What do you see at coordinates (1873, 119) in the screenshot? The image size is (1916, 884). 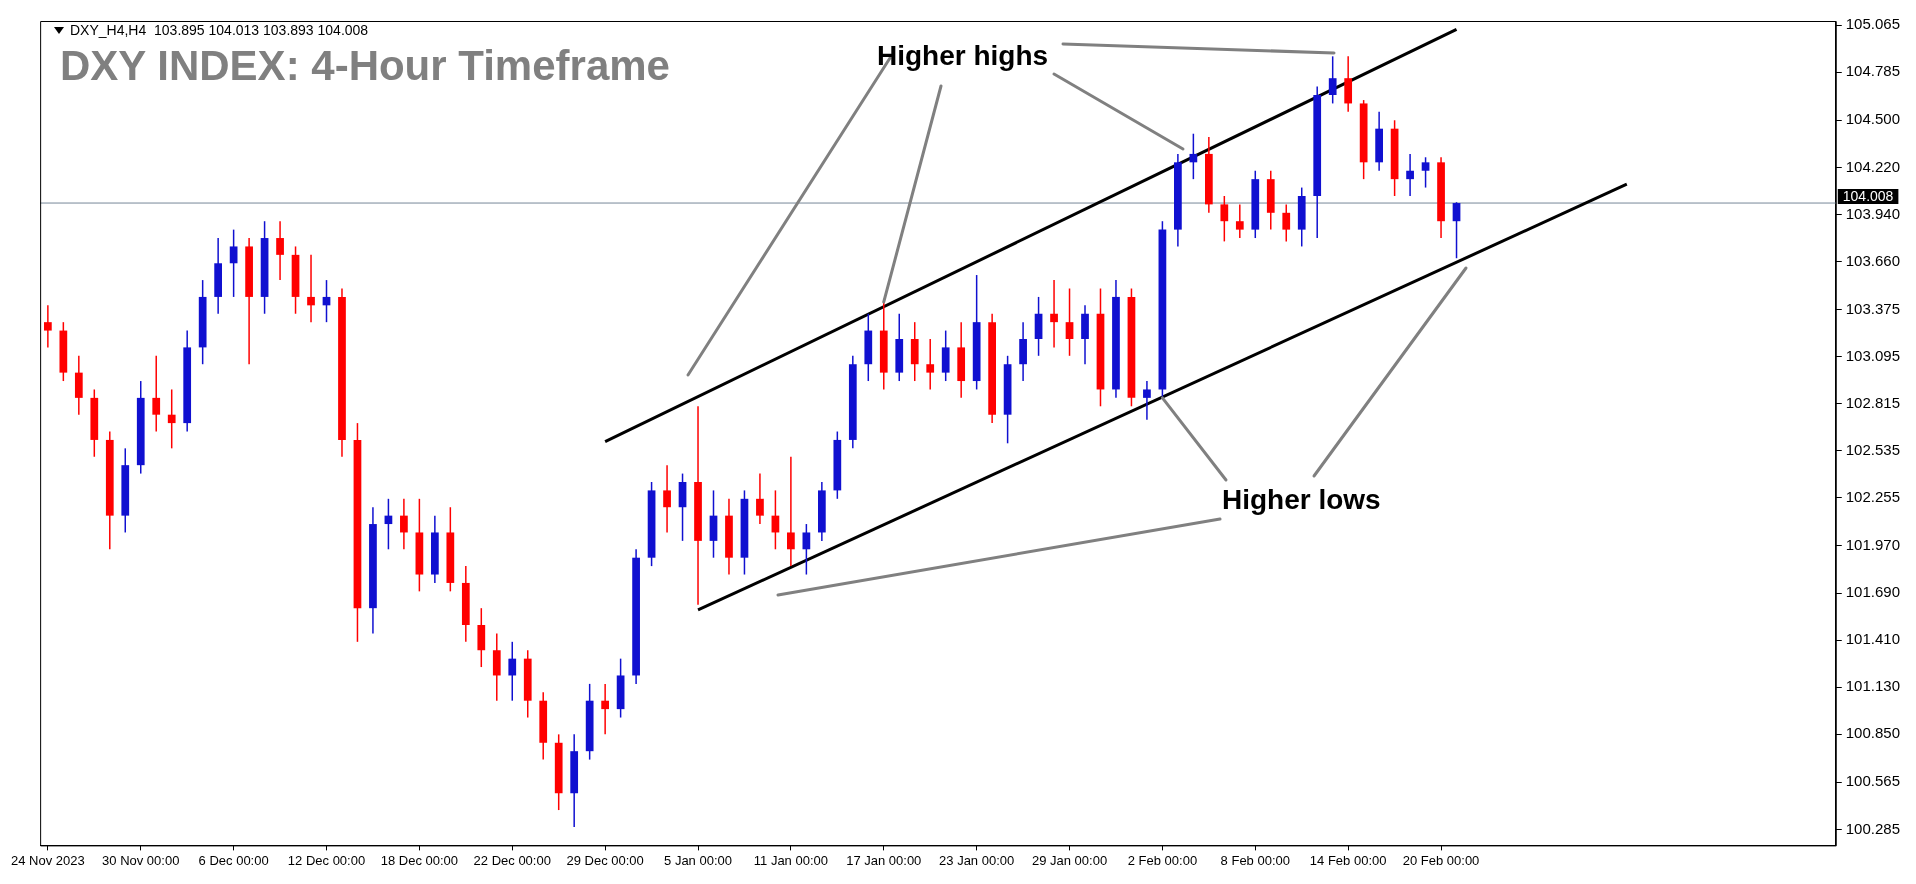 I see `y-tick-label: 104.500` at bounding box center [1873, 119].